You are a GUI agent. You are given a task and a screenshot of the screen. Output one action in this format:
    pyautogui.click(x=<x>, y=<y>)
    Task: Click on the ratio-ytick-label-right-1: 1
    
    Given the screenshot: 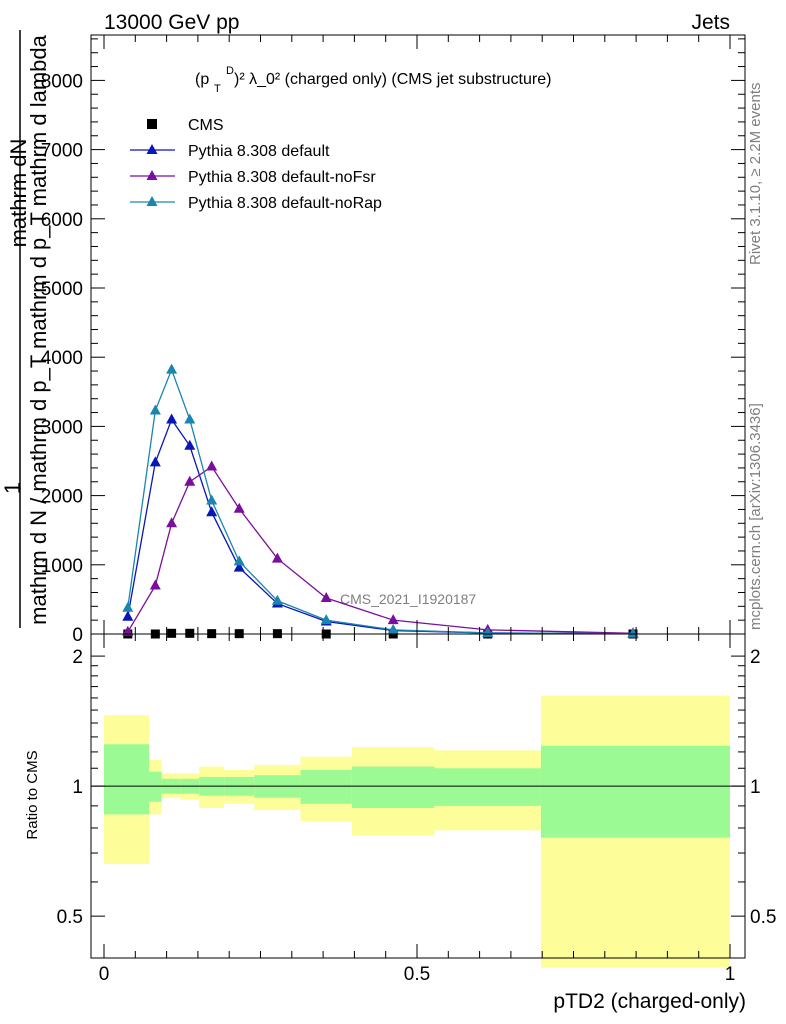 What is the action you would take?
    pyautogui.click(x=755, y=787)
    